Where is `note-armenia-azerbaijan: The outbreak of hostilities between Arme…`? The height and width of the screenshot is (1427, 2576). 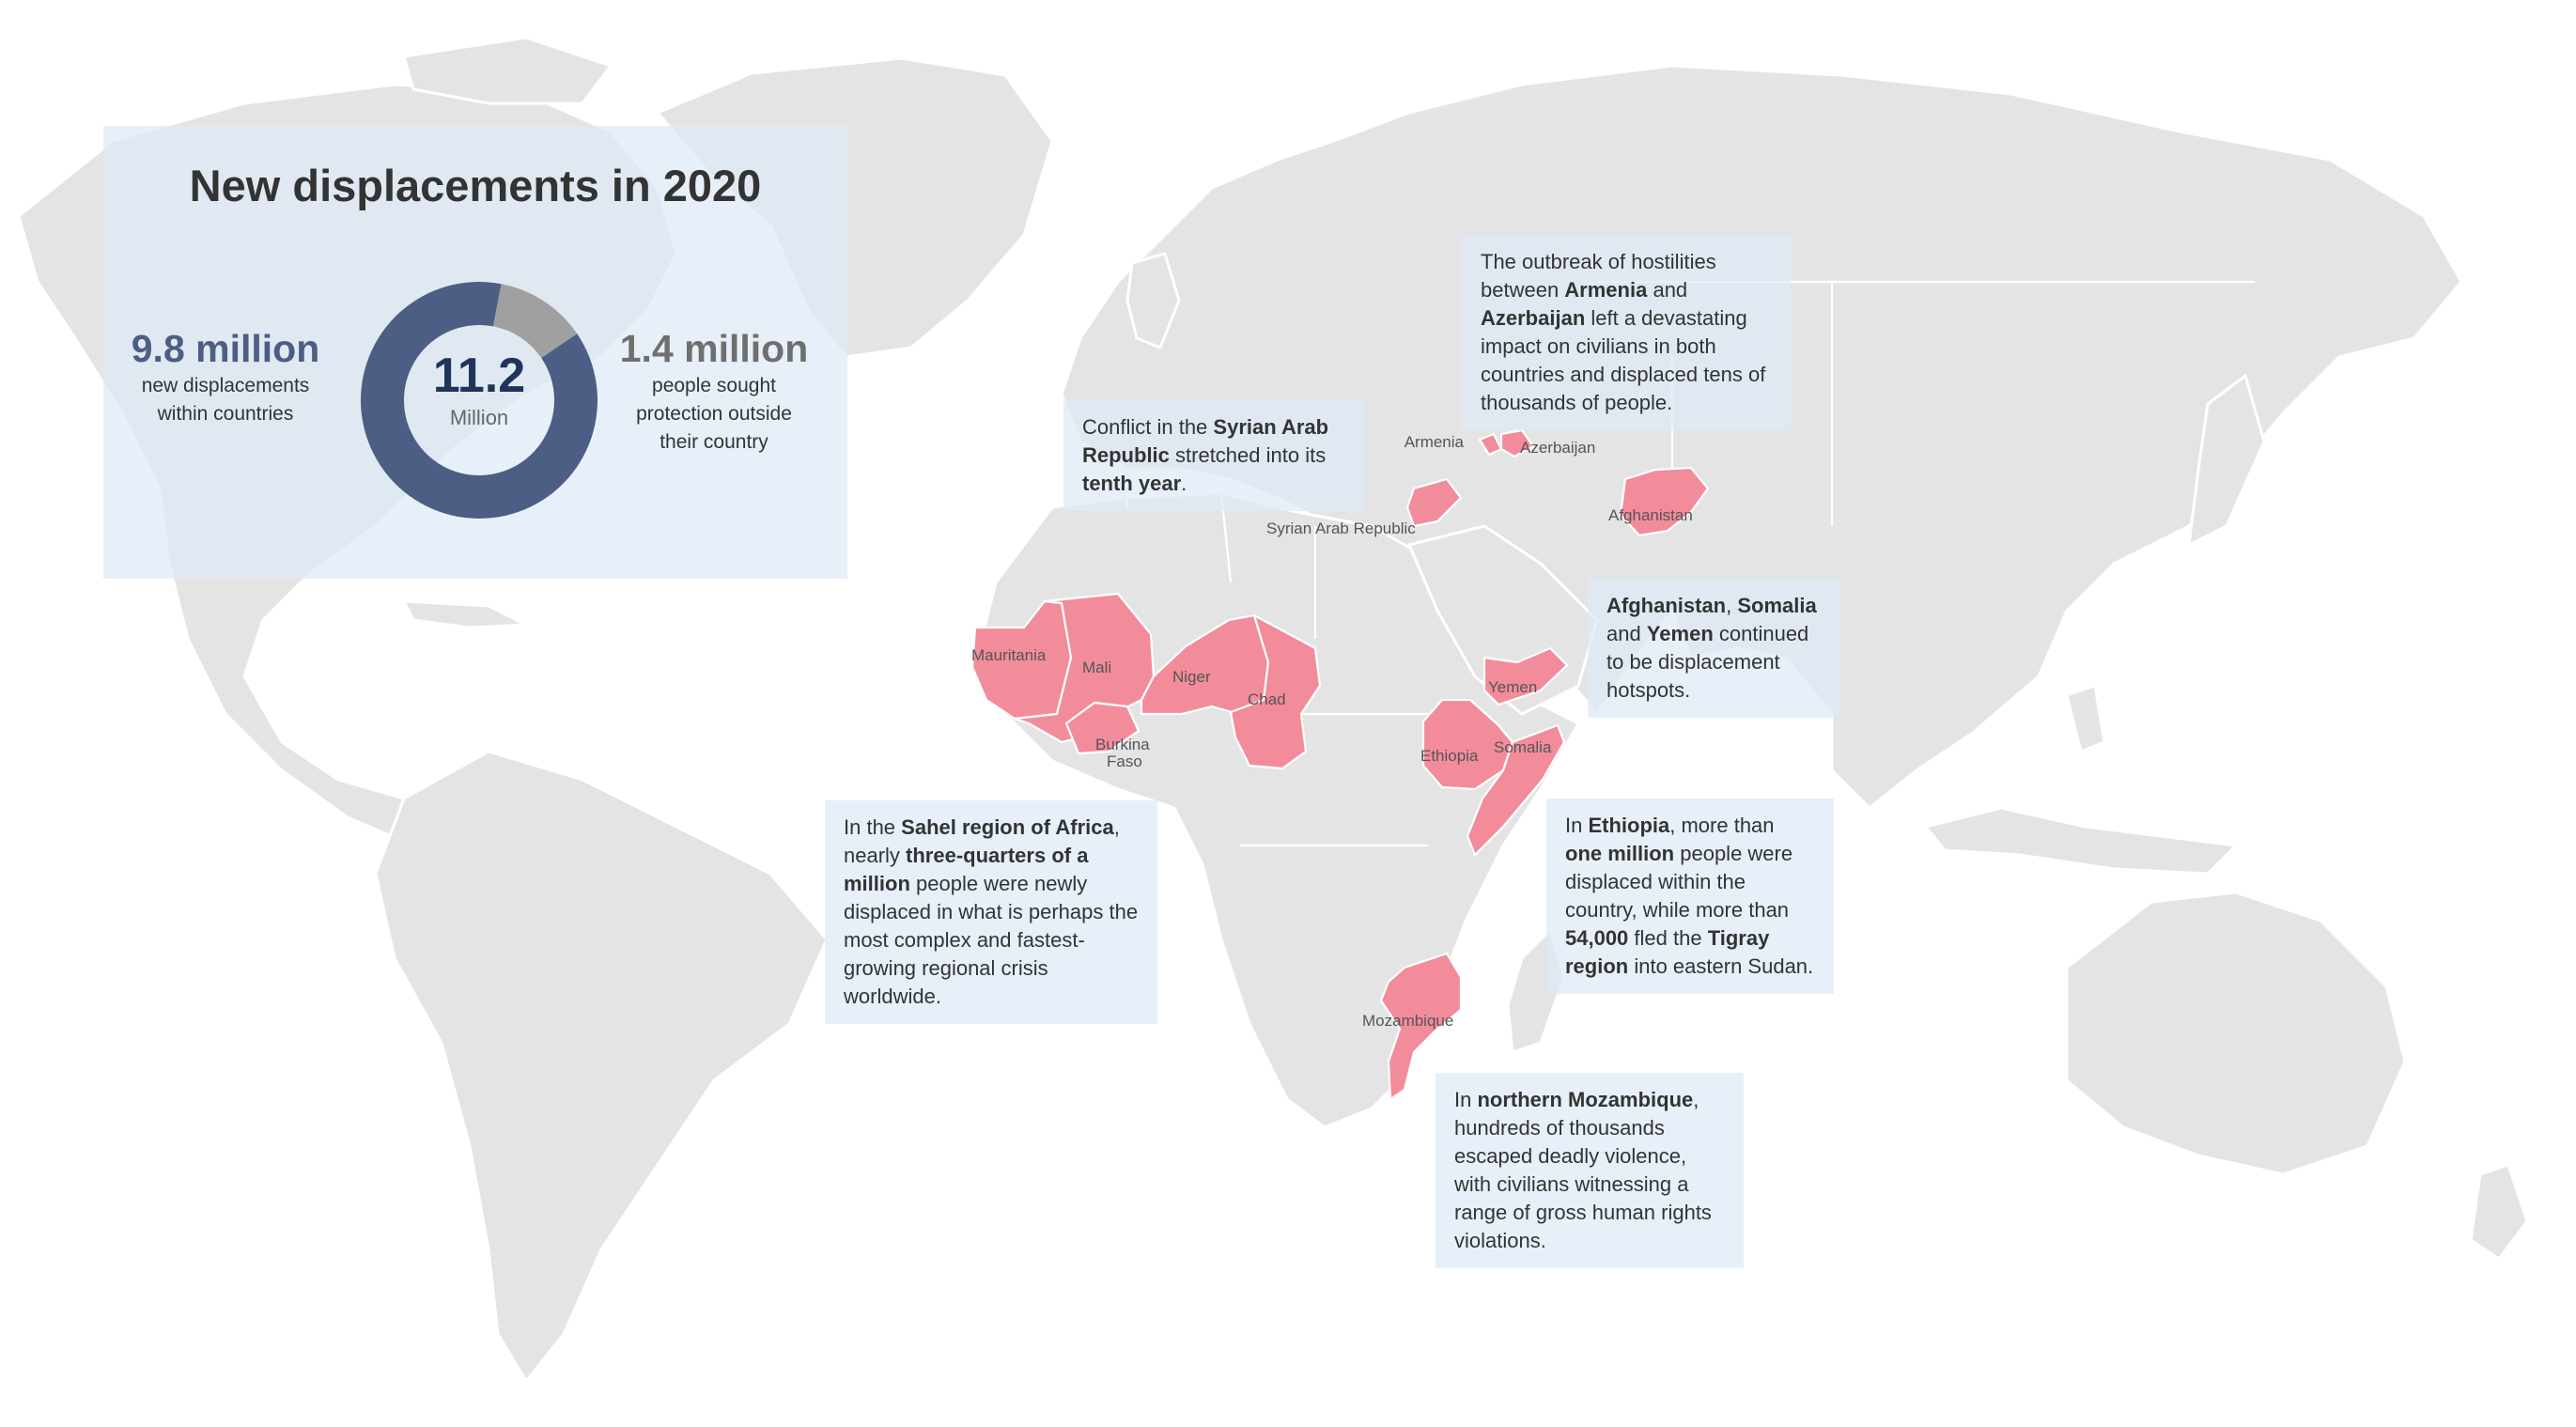 note-armenia-azerbaijan: The outbreak of hostilities between Arme… is located at coordinates (1626, 333).